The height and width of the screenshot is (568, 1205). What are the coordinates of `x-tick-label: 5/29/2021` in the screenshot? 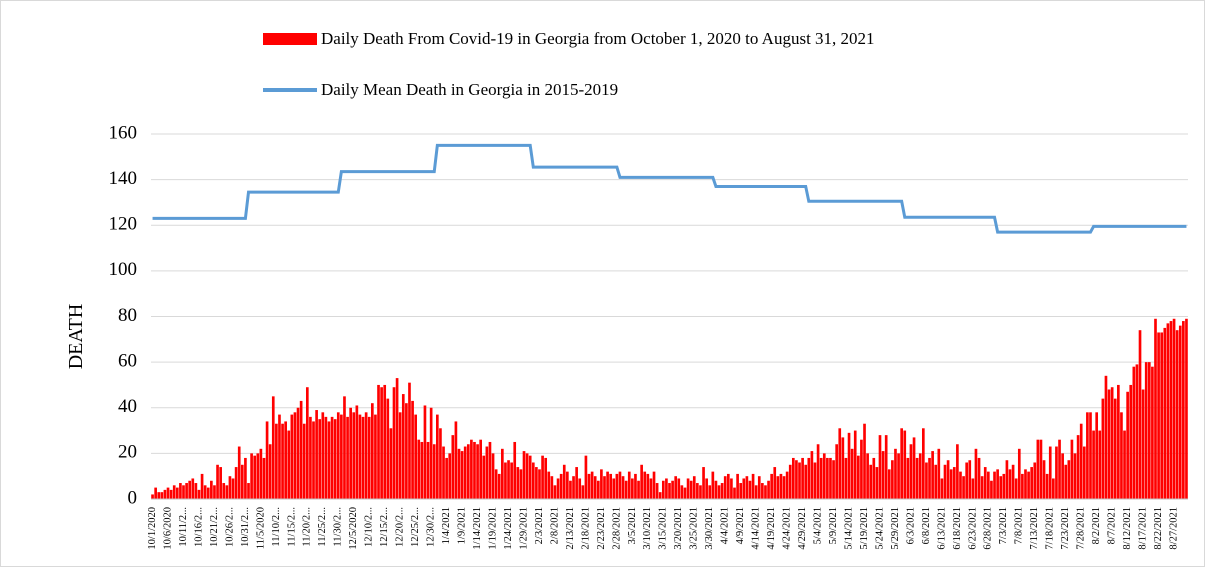 It's located at (895, 528).